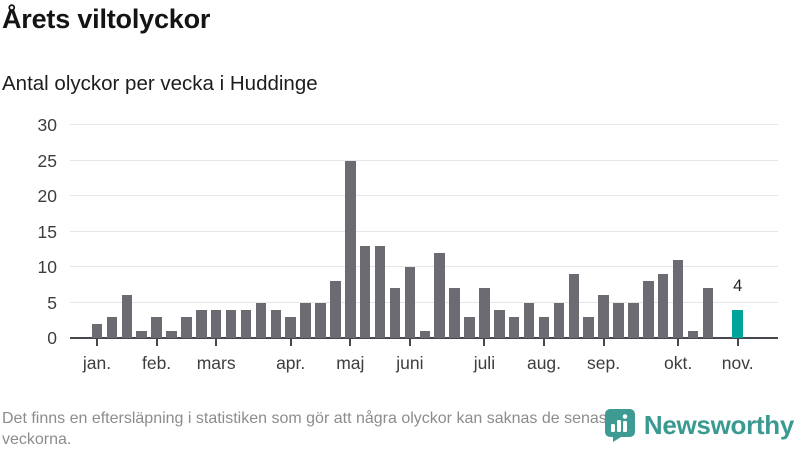 The width and height of the screenshot is (800, 450). Describe the element at coordinates (47, 267) in the screenshot. I see `y-tick-label: 10` at that location.